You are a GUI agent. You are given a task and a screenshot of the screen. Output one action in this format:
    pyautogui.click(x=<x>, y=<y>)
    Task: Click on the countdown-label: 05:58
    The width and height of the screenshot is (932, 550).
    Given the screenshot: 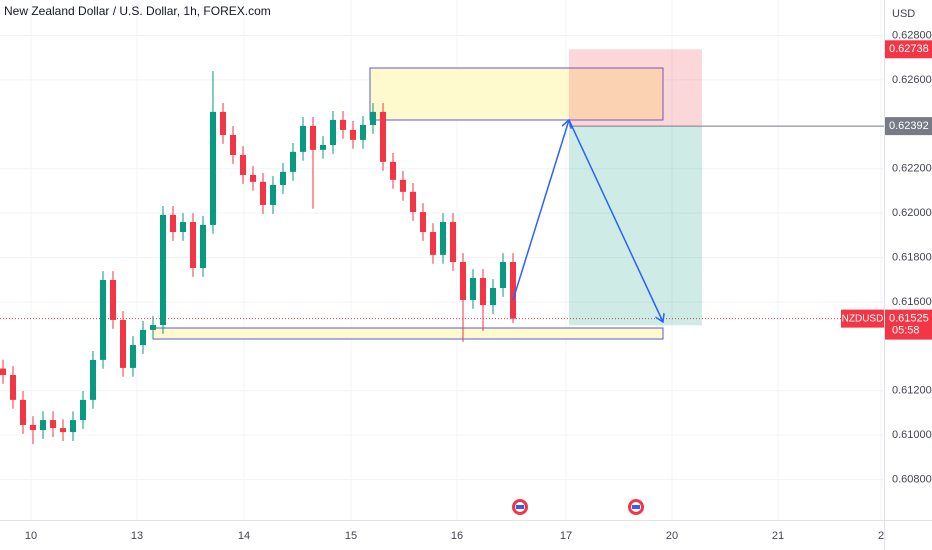 What is the action you would take?
    pyautogui.click(x=906, y=331)
    